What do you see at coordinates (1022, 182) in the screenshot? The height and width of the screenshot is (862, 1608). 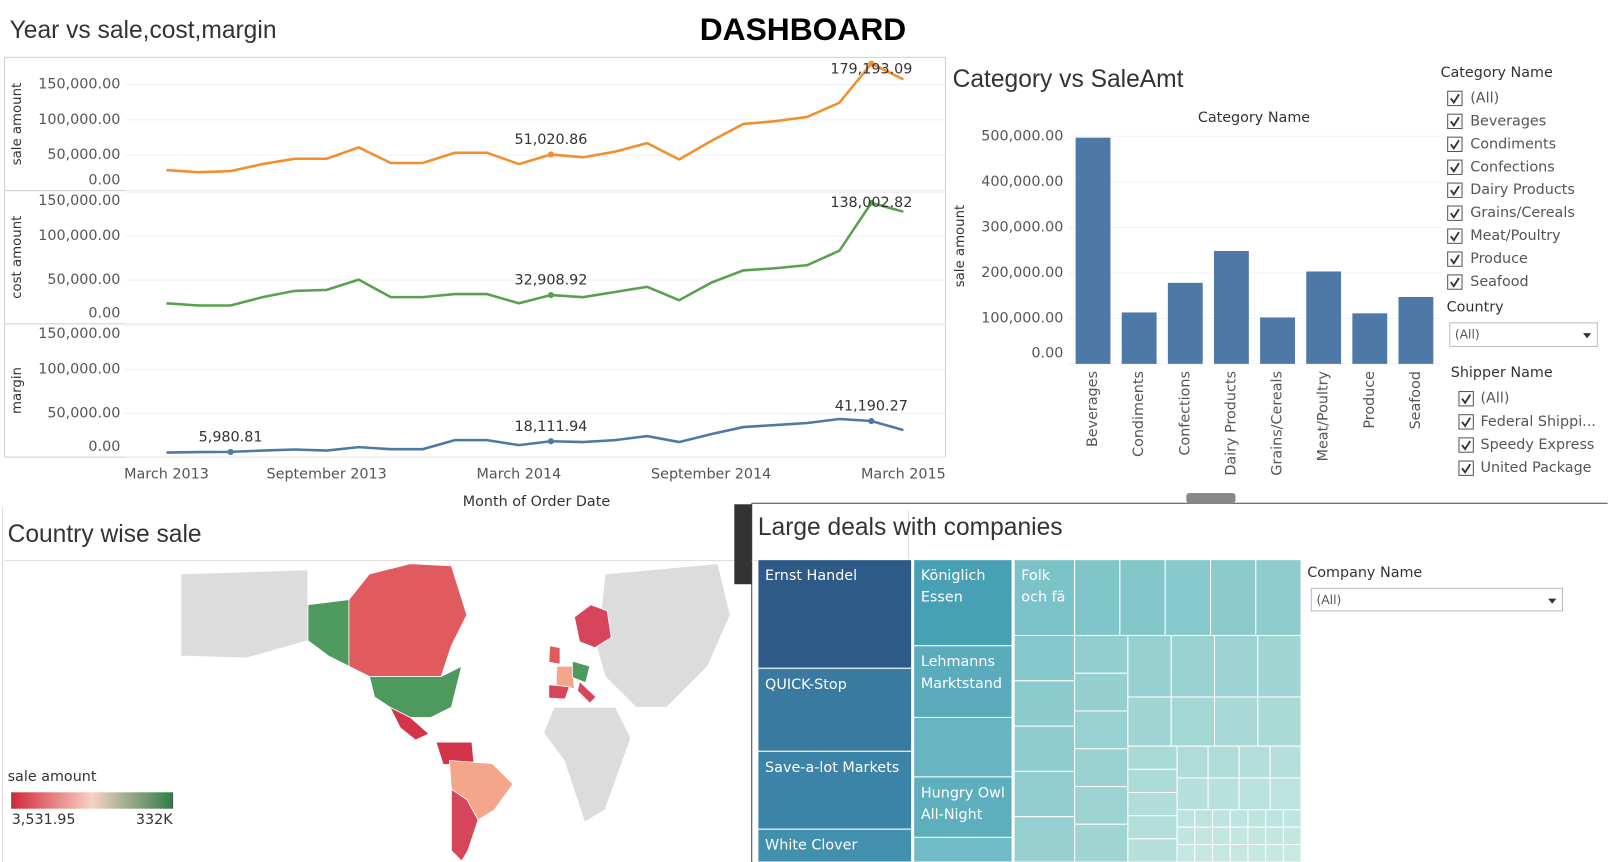 I see `y-tick-label: 400,000.00` at bounding box center [1022, 182].